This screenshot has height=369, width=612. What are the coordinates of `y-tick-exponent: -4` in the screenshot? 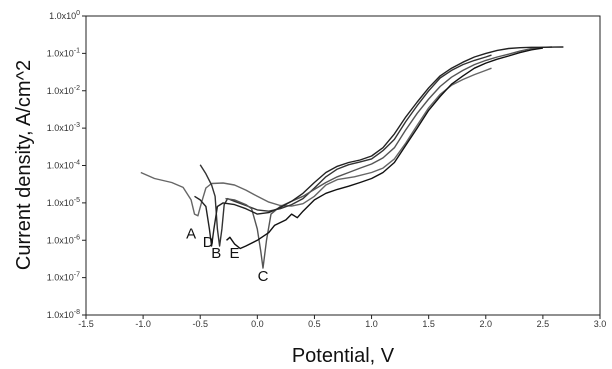 It's located at (77, 163).